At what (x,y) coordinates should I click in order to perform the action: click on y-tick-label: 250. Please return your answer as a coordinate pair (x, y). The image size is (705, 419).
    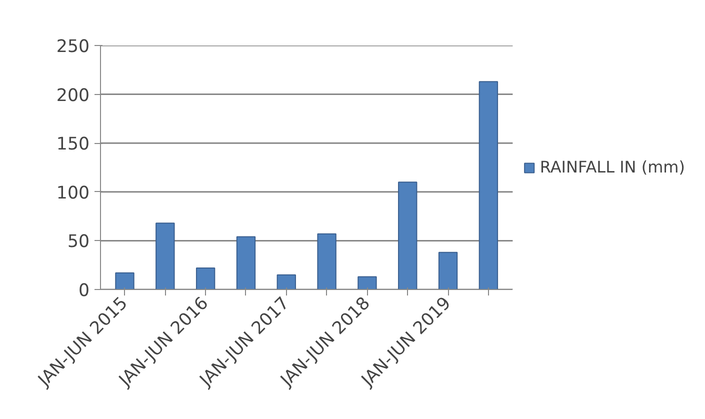
    Looking at the image, I should click on (73, 47).